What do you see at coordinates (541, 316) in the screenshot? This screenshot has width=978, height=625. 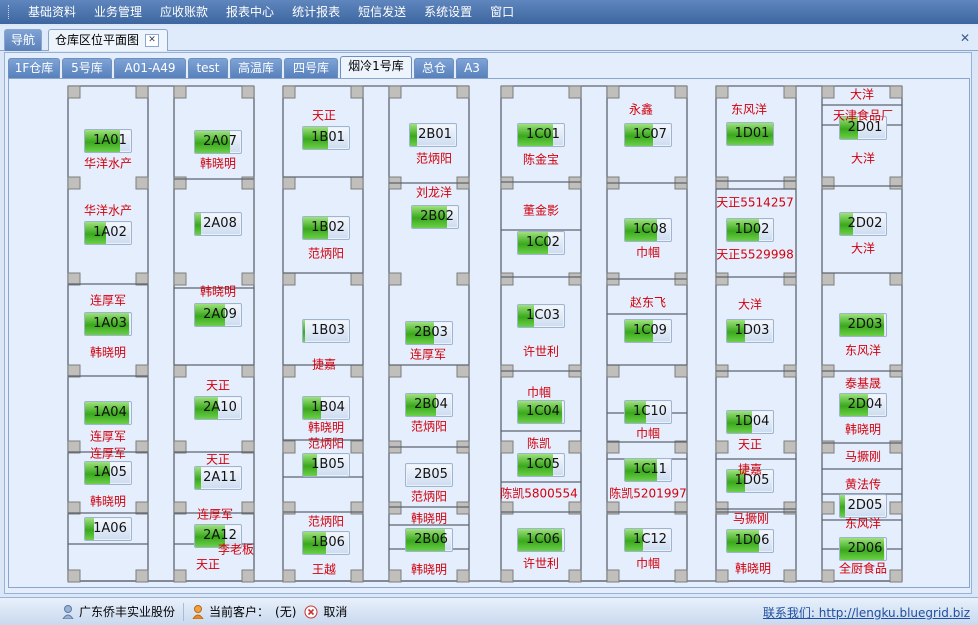 I see `storage-bin-1c03: 1C03` at bounding box center [541, 316].